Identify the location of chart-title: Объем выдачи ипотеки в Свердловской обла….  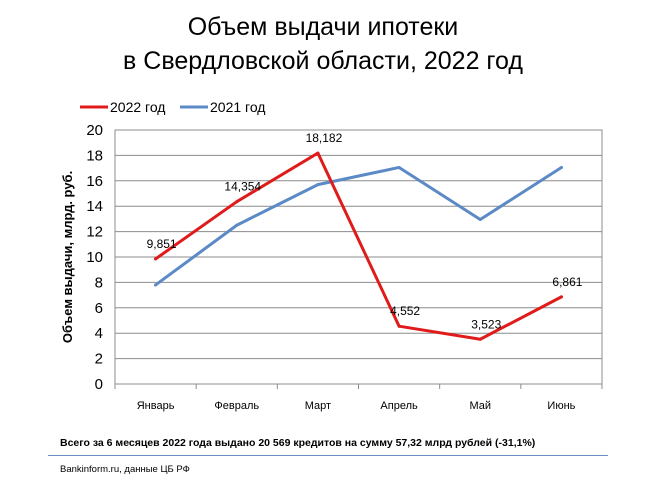
(323, 44).